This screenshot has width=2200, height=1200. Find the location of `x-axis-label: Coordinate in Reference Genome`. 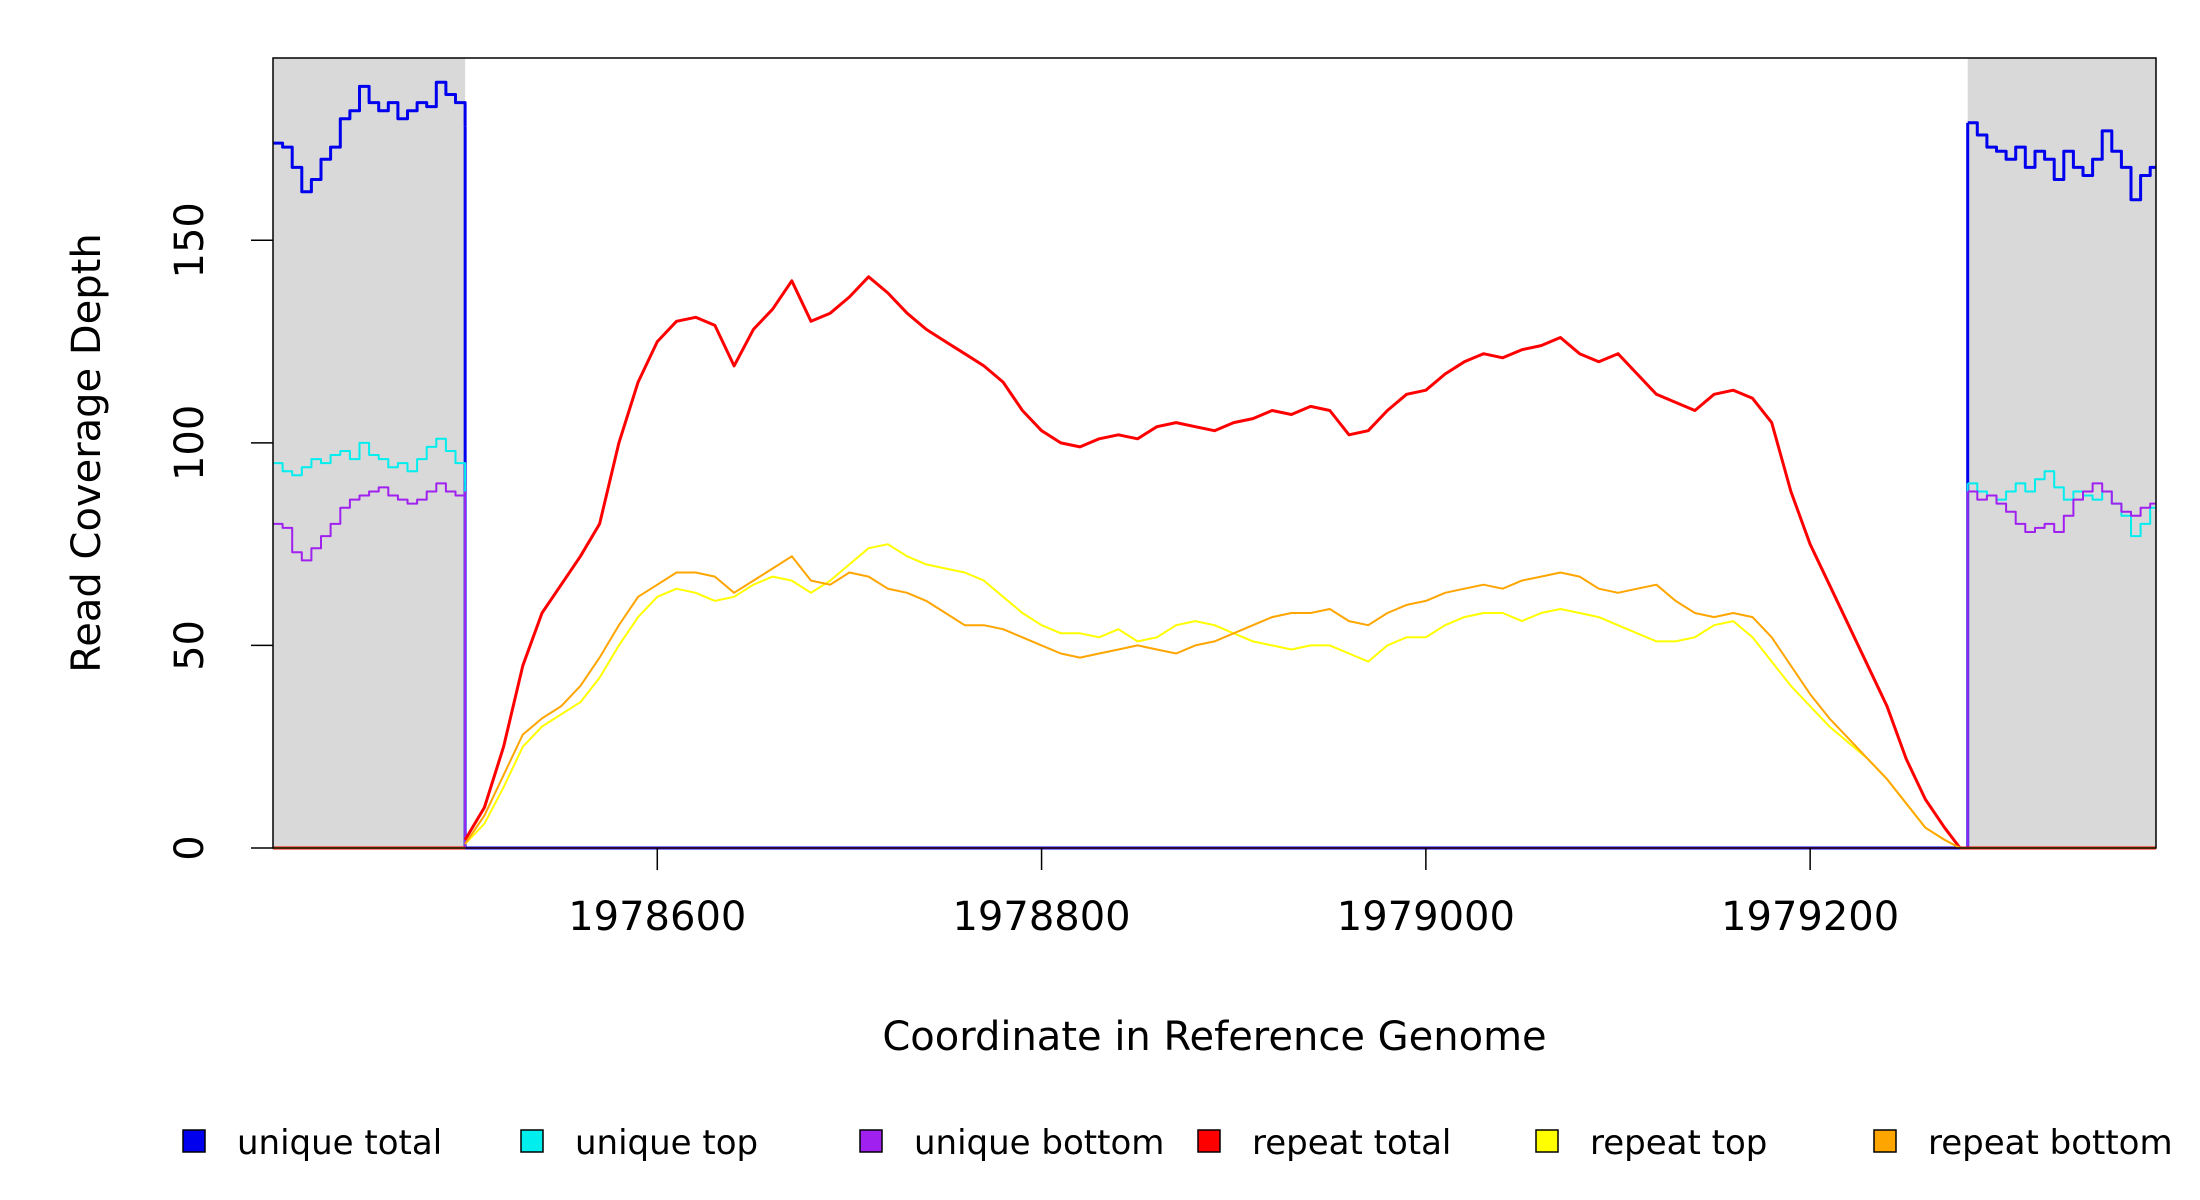

x-axis-label: Coordinate in Reference Genome is located at coordinates (1214, 1037).